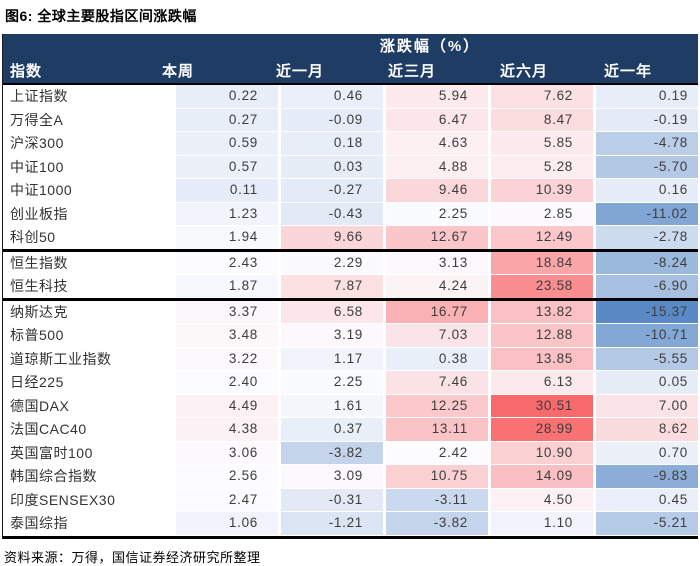 Image resolution: width=700 pixels, height=566 pixels. Describe the element at coordinates (350, 476) in the screenshot. I see `table-row: 韩国综合指数 2.56 3.09 10.75 14.09 -9.83` at that location.